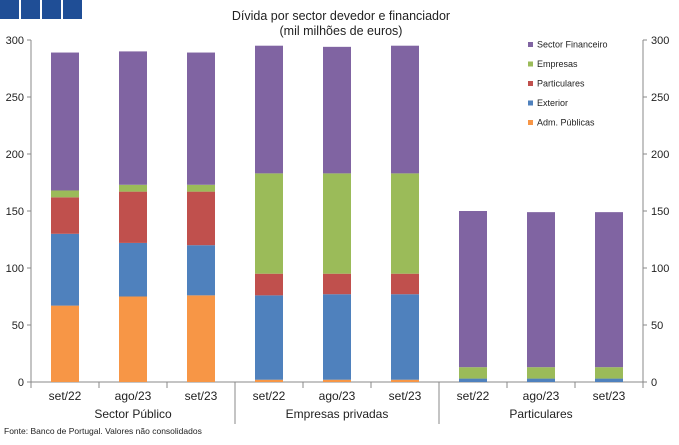  Describe the element at coordinates (660, 269) in the screenshot. I see `y2-tick-label: 100` at that location.